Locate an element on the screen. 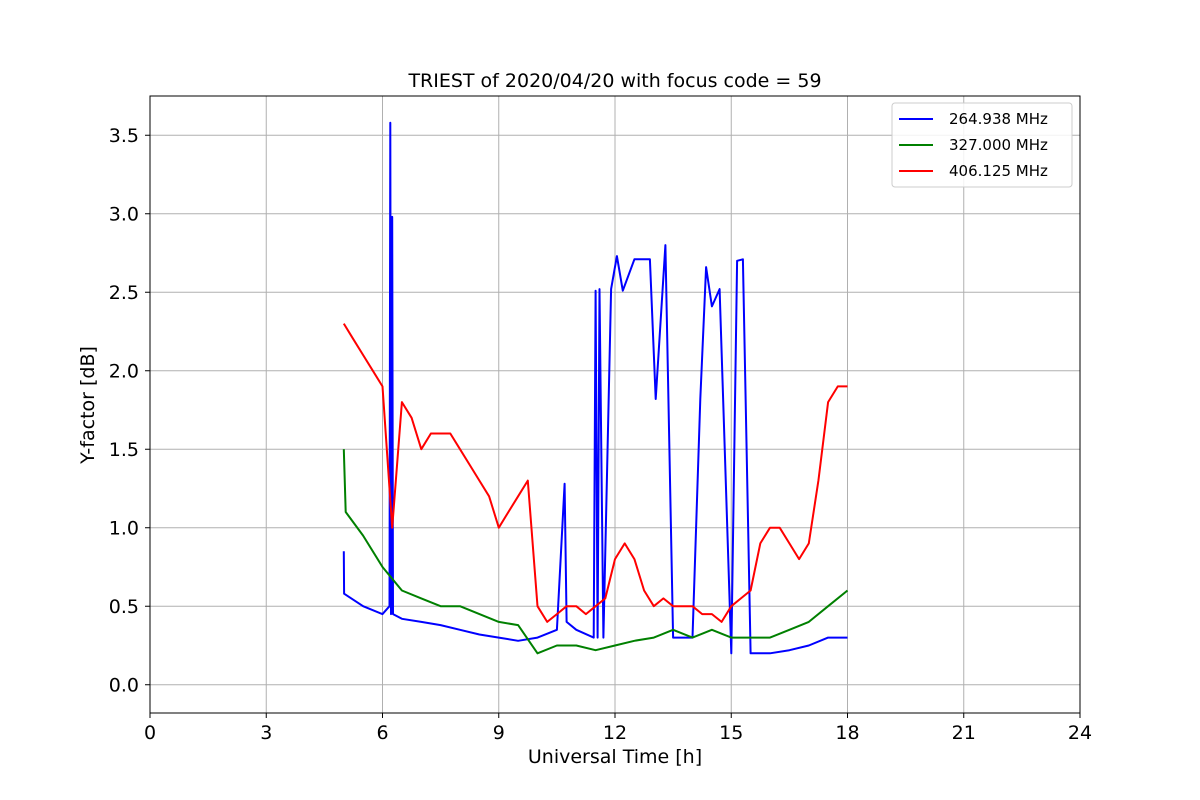 The width and height of the screenshot is (1200, 800). legend-label: 406.125 MHz is located at coordinates (998, 171).